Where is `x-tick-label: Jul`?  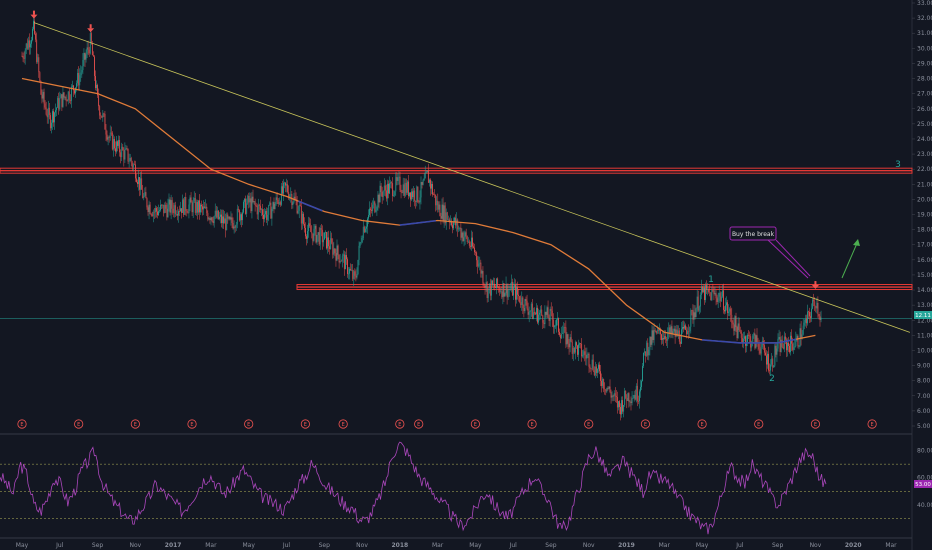 x-tick-label: Jul is located at coordinates (286, 545).